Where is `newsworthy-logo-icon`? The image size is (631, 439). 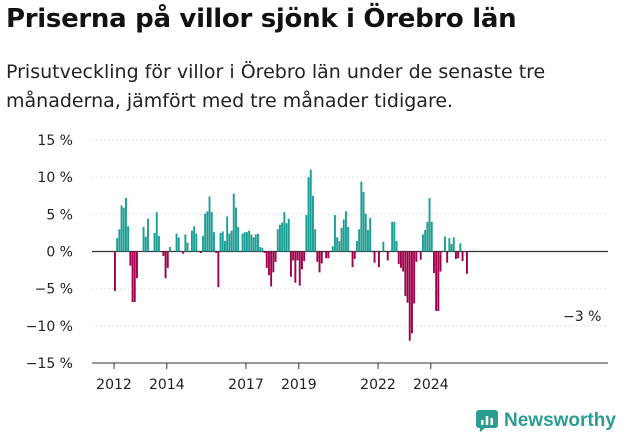
newsworthy-logo-icon is located at coordinates (487, 421).